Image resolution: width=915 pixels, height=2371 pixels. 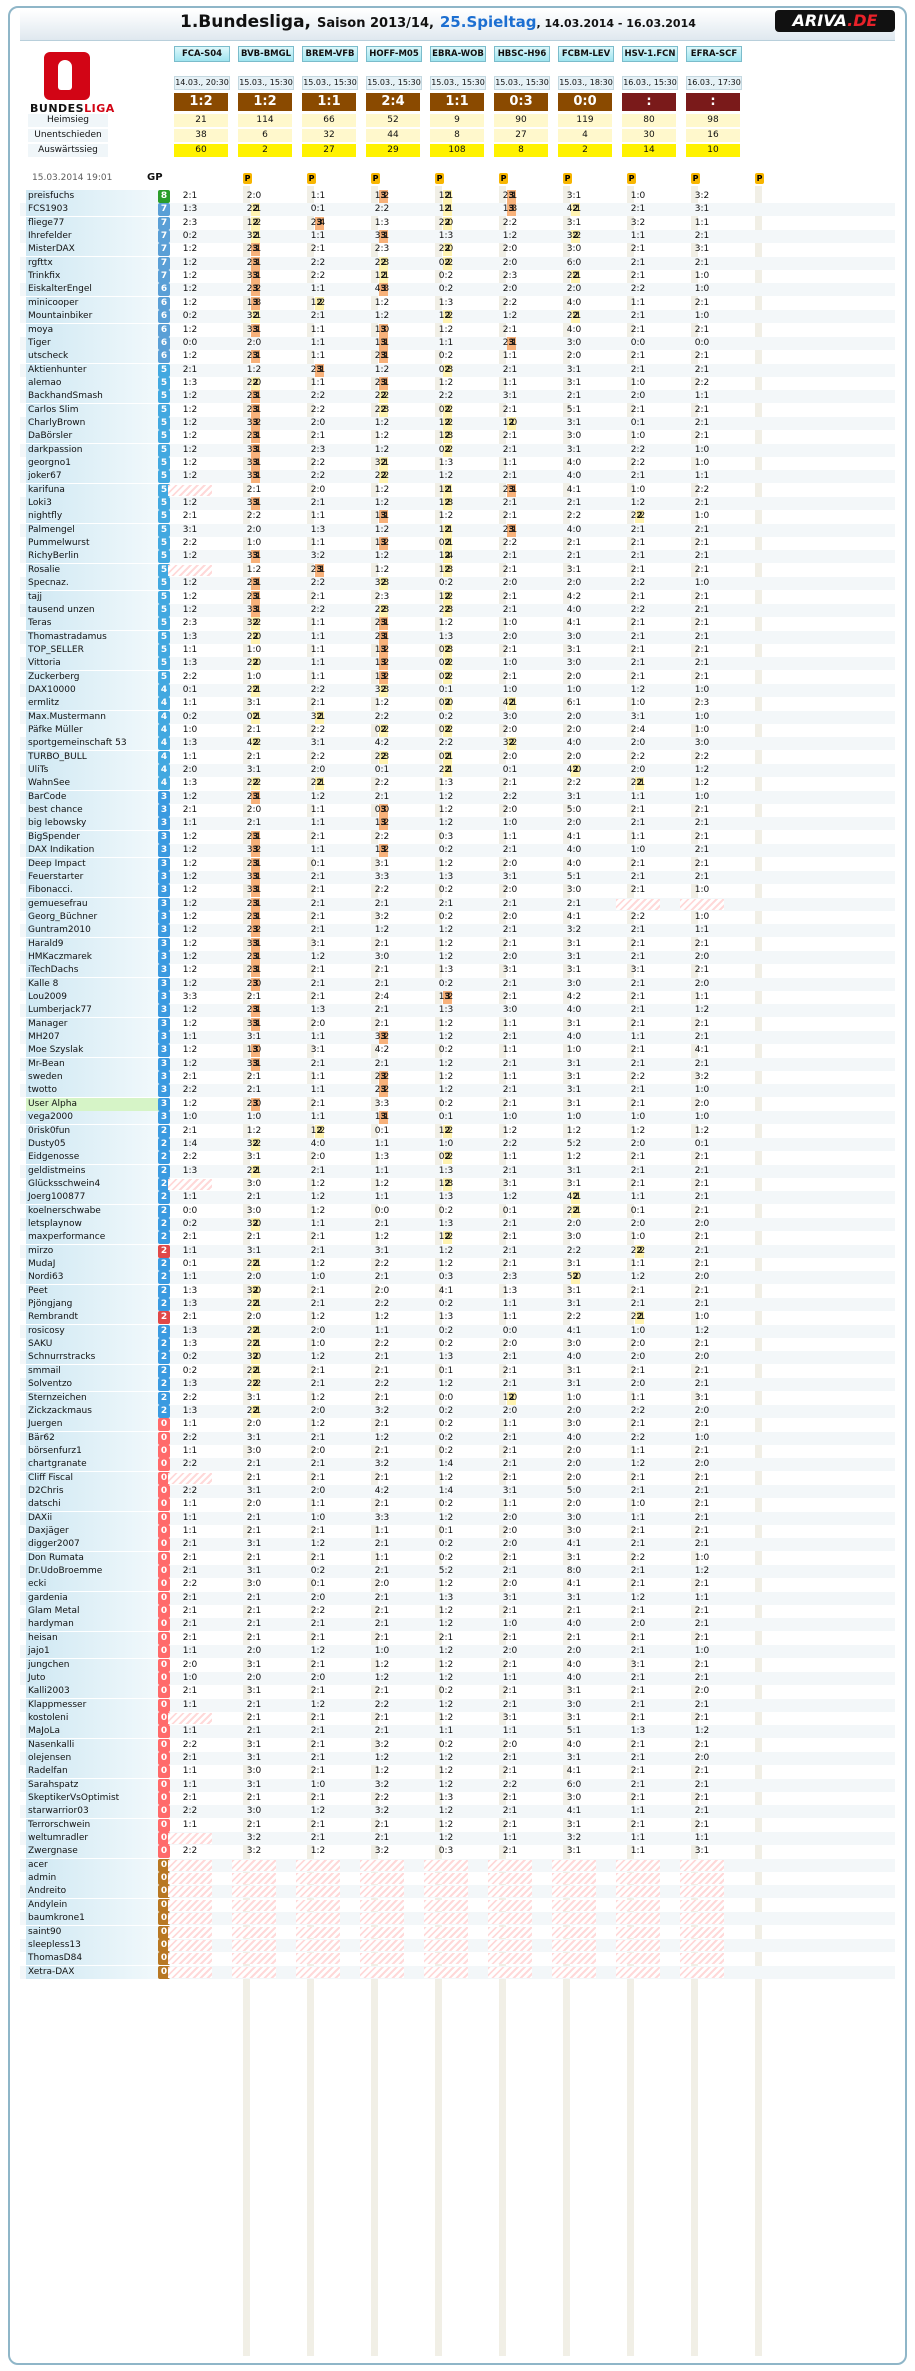 What do you see at coordinates (97, 317) in the screenshot?
I see `player-name: Mountainbiker` at bounding box center [97, 317].